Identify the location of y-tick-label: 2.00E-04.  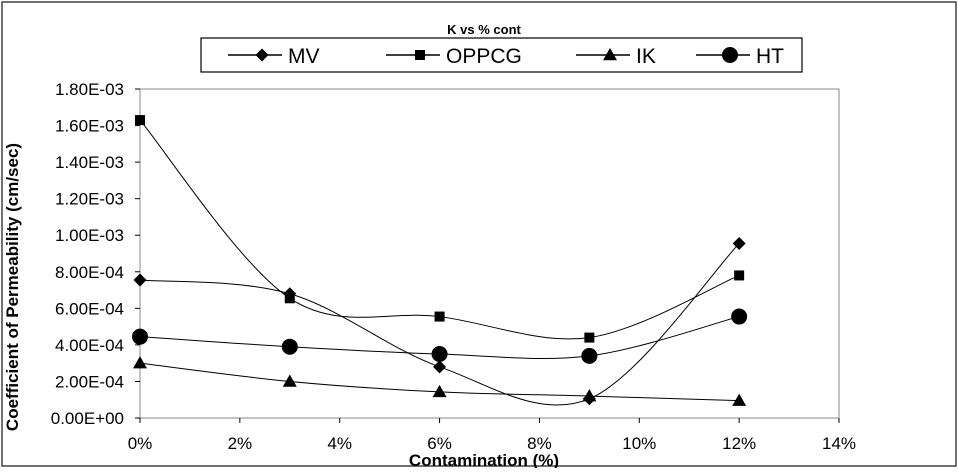
(89, 381).